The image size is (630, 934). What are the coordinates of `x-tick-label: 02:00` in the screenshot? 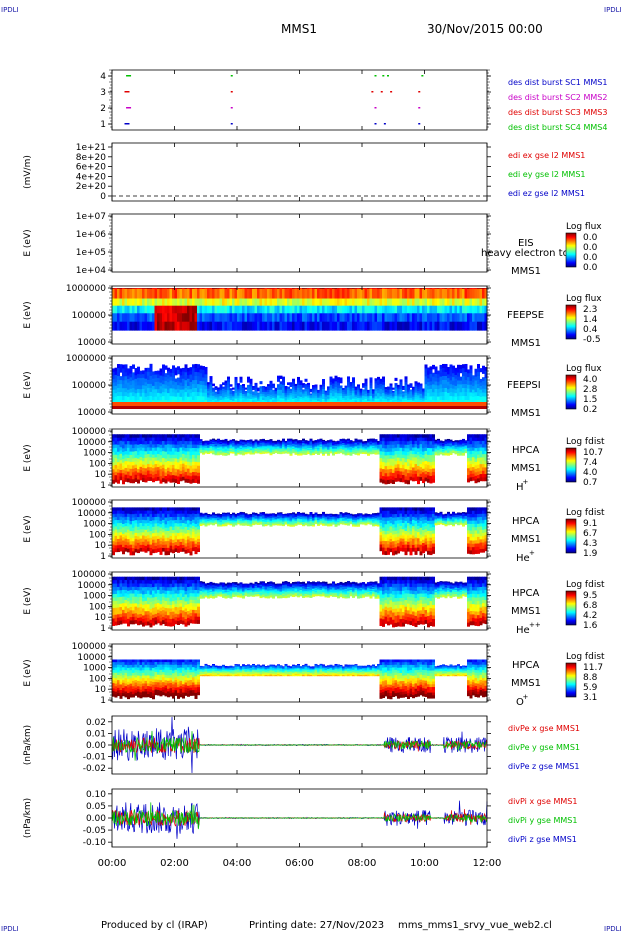 It's located at (174, 863).